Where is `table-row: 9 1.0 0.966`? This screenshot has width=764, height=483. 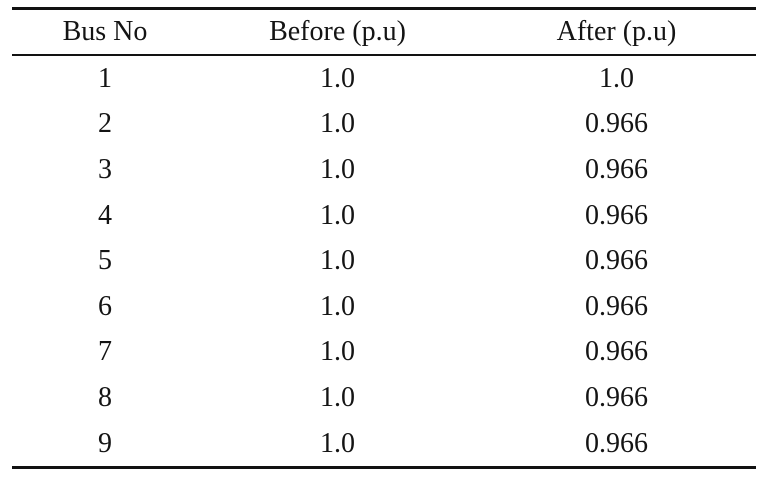 table-row: 9 1.0 0.966 is located at coordinates (384, 444).